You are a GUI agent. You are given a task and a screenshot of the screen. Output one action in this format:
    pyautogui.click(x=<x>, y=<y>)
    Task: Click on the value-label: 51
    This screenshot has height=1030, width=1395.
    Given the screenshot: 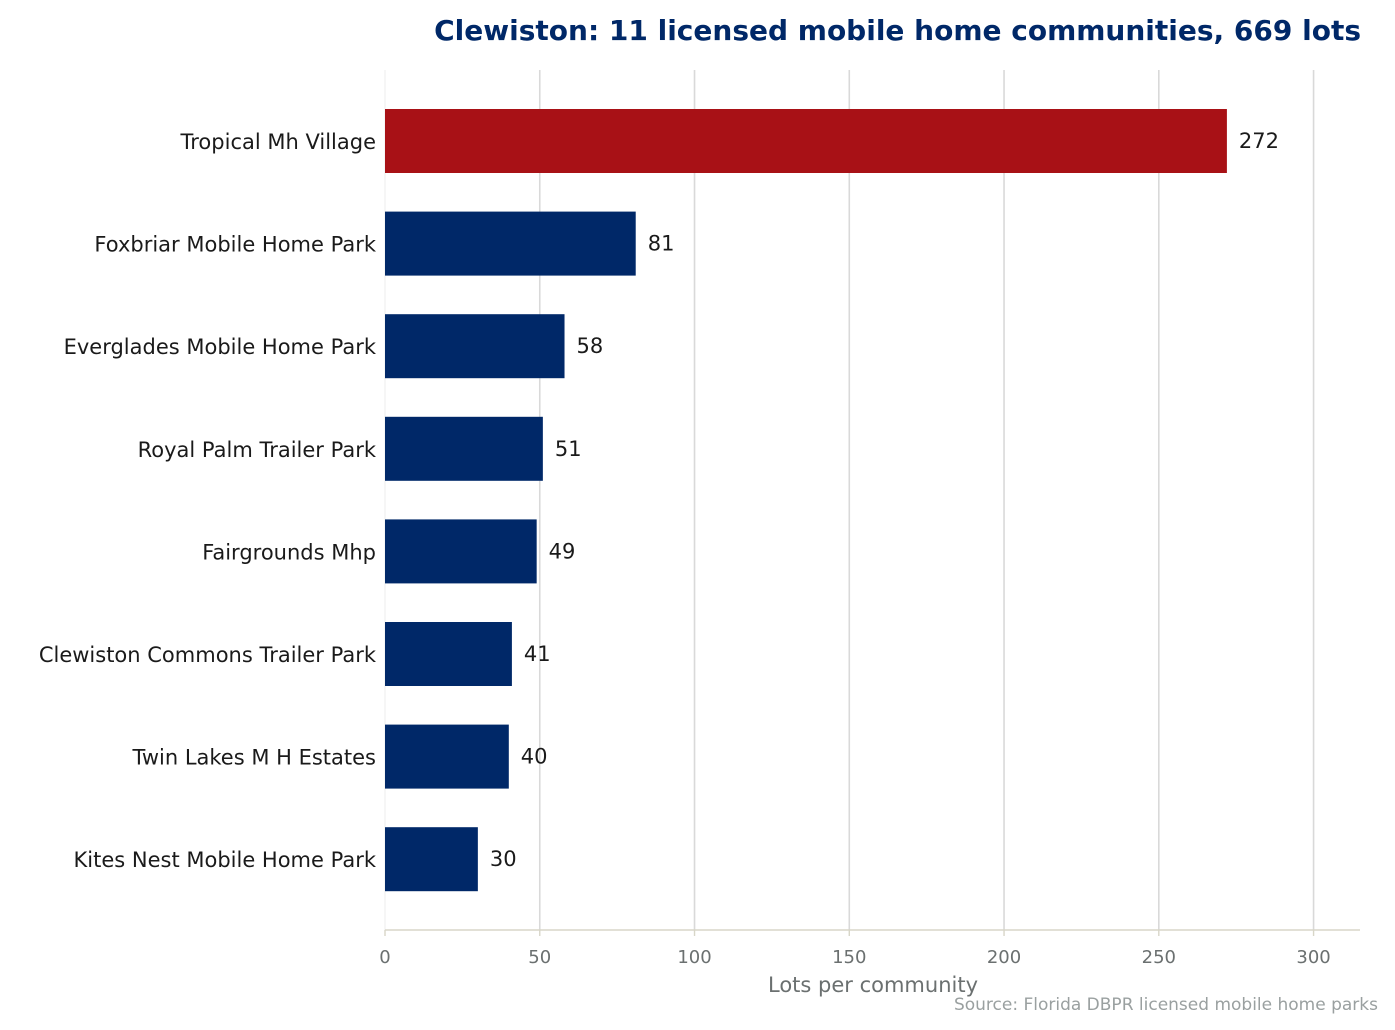 What is the action you would take?
    pyautogui.click(x=568, y=449)
    